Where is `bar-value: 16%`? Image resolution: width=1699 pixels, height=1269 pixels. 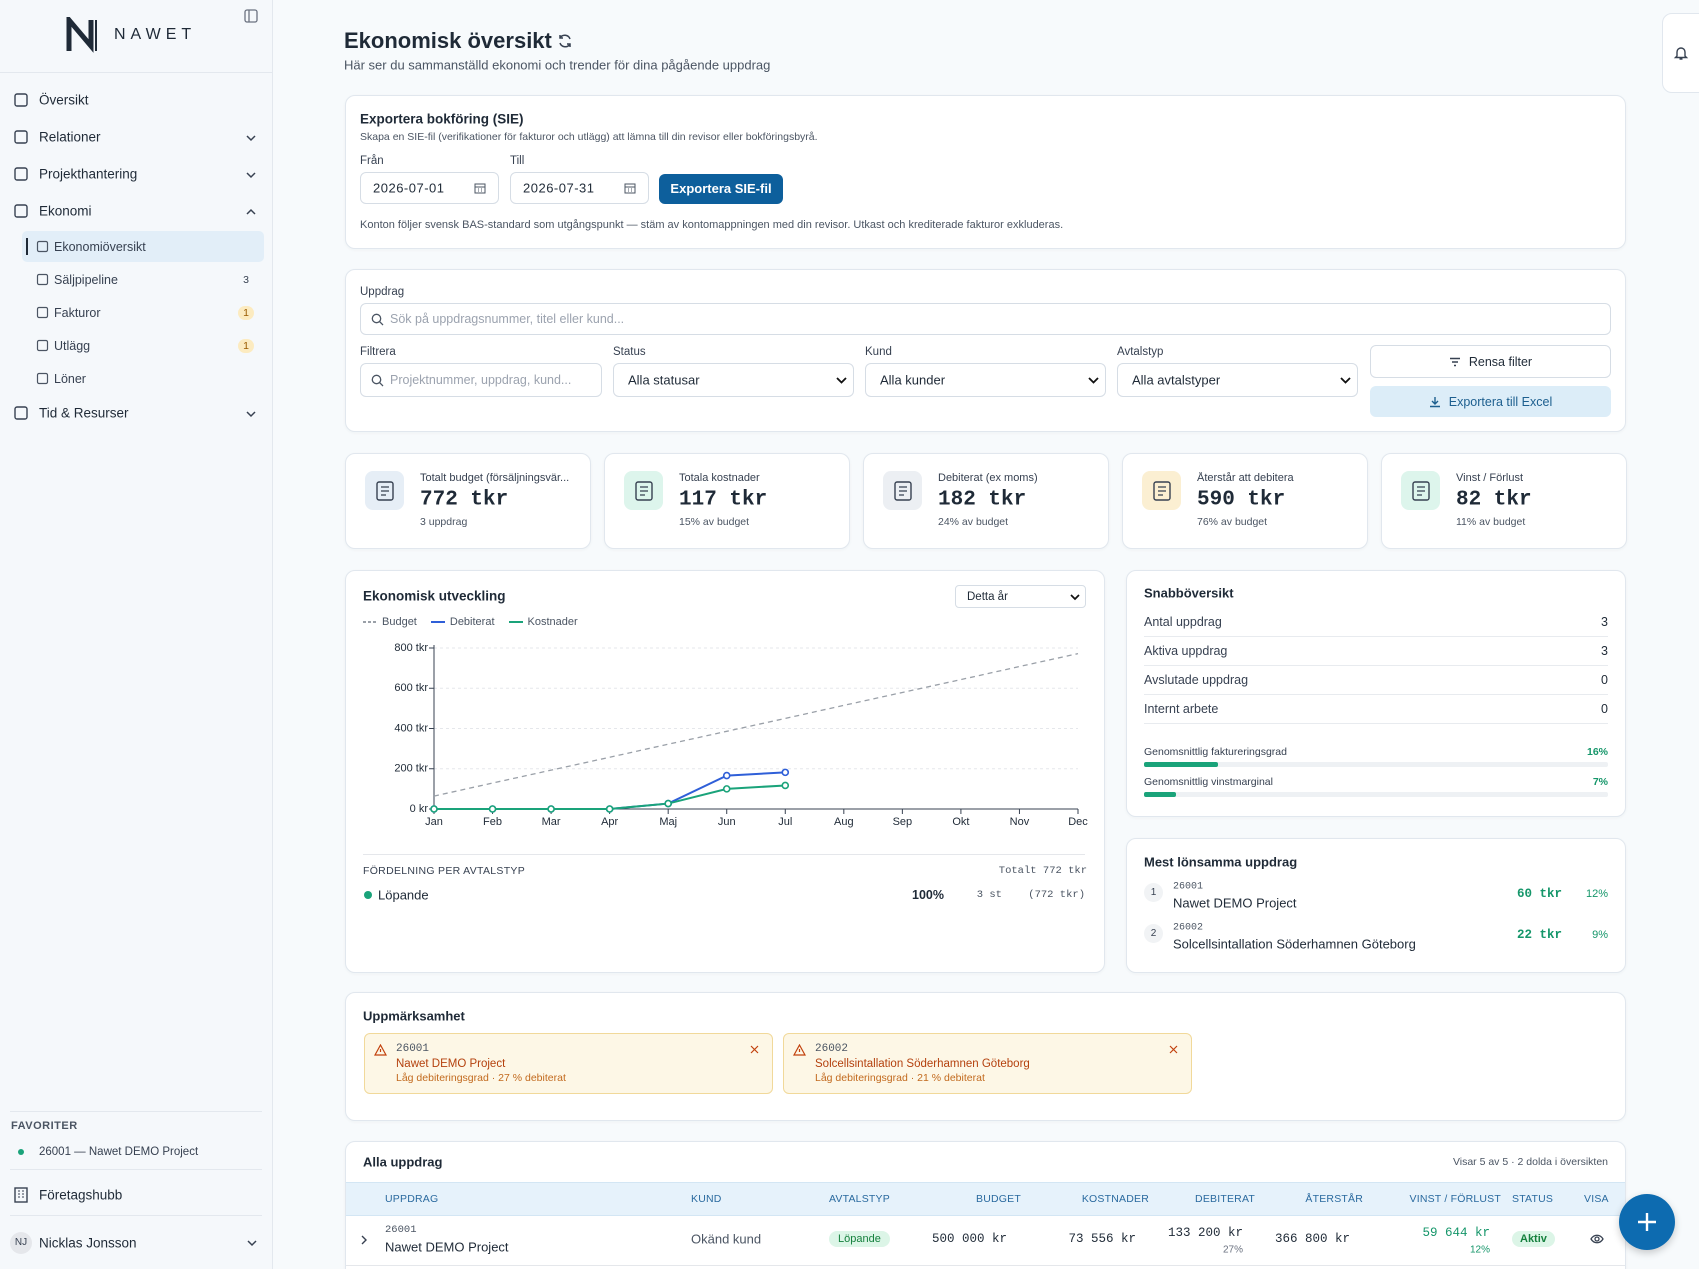
bar-value: 16% is located at coordinates (1597, 752).